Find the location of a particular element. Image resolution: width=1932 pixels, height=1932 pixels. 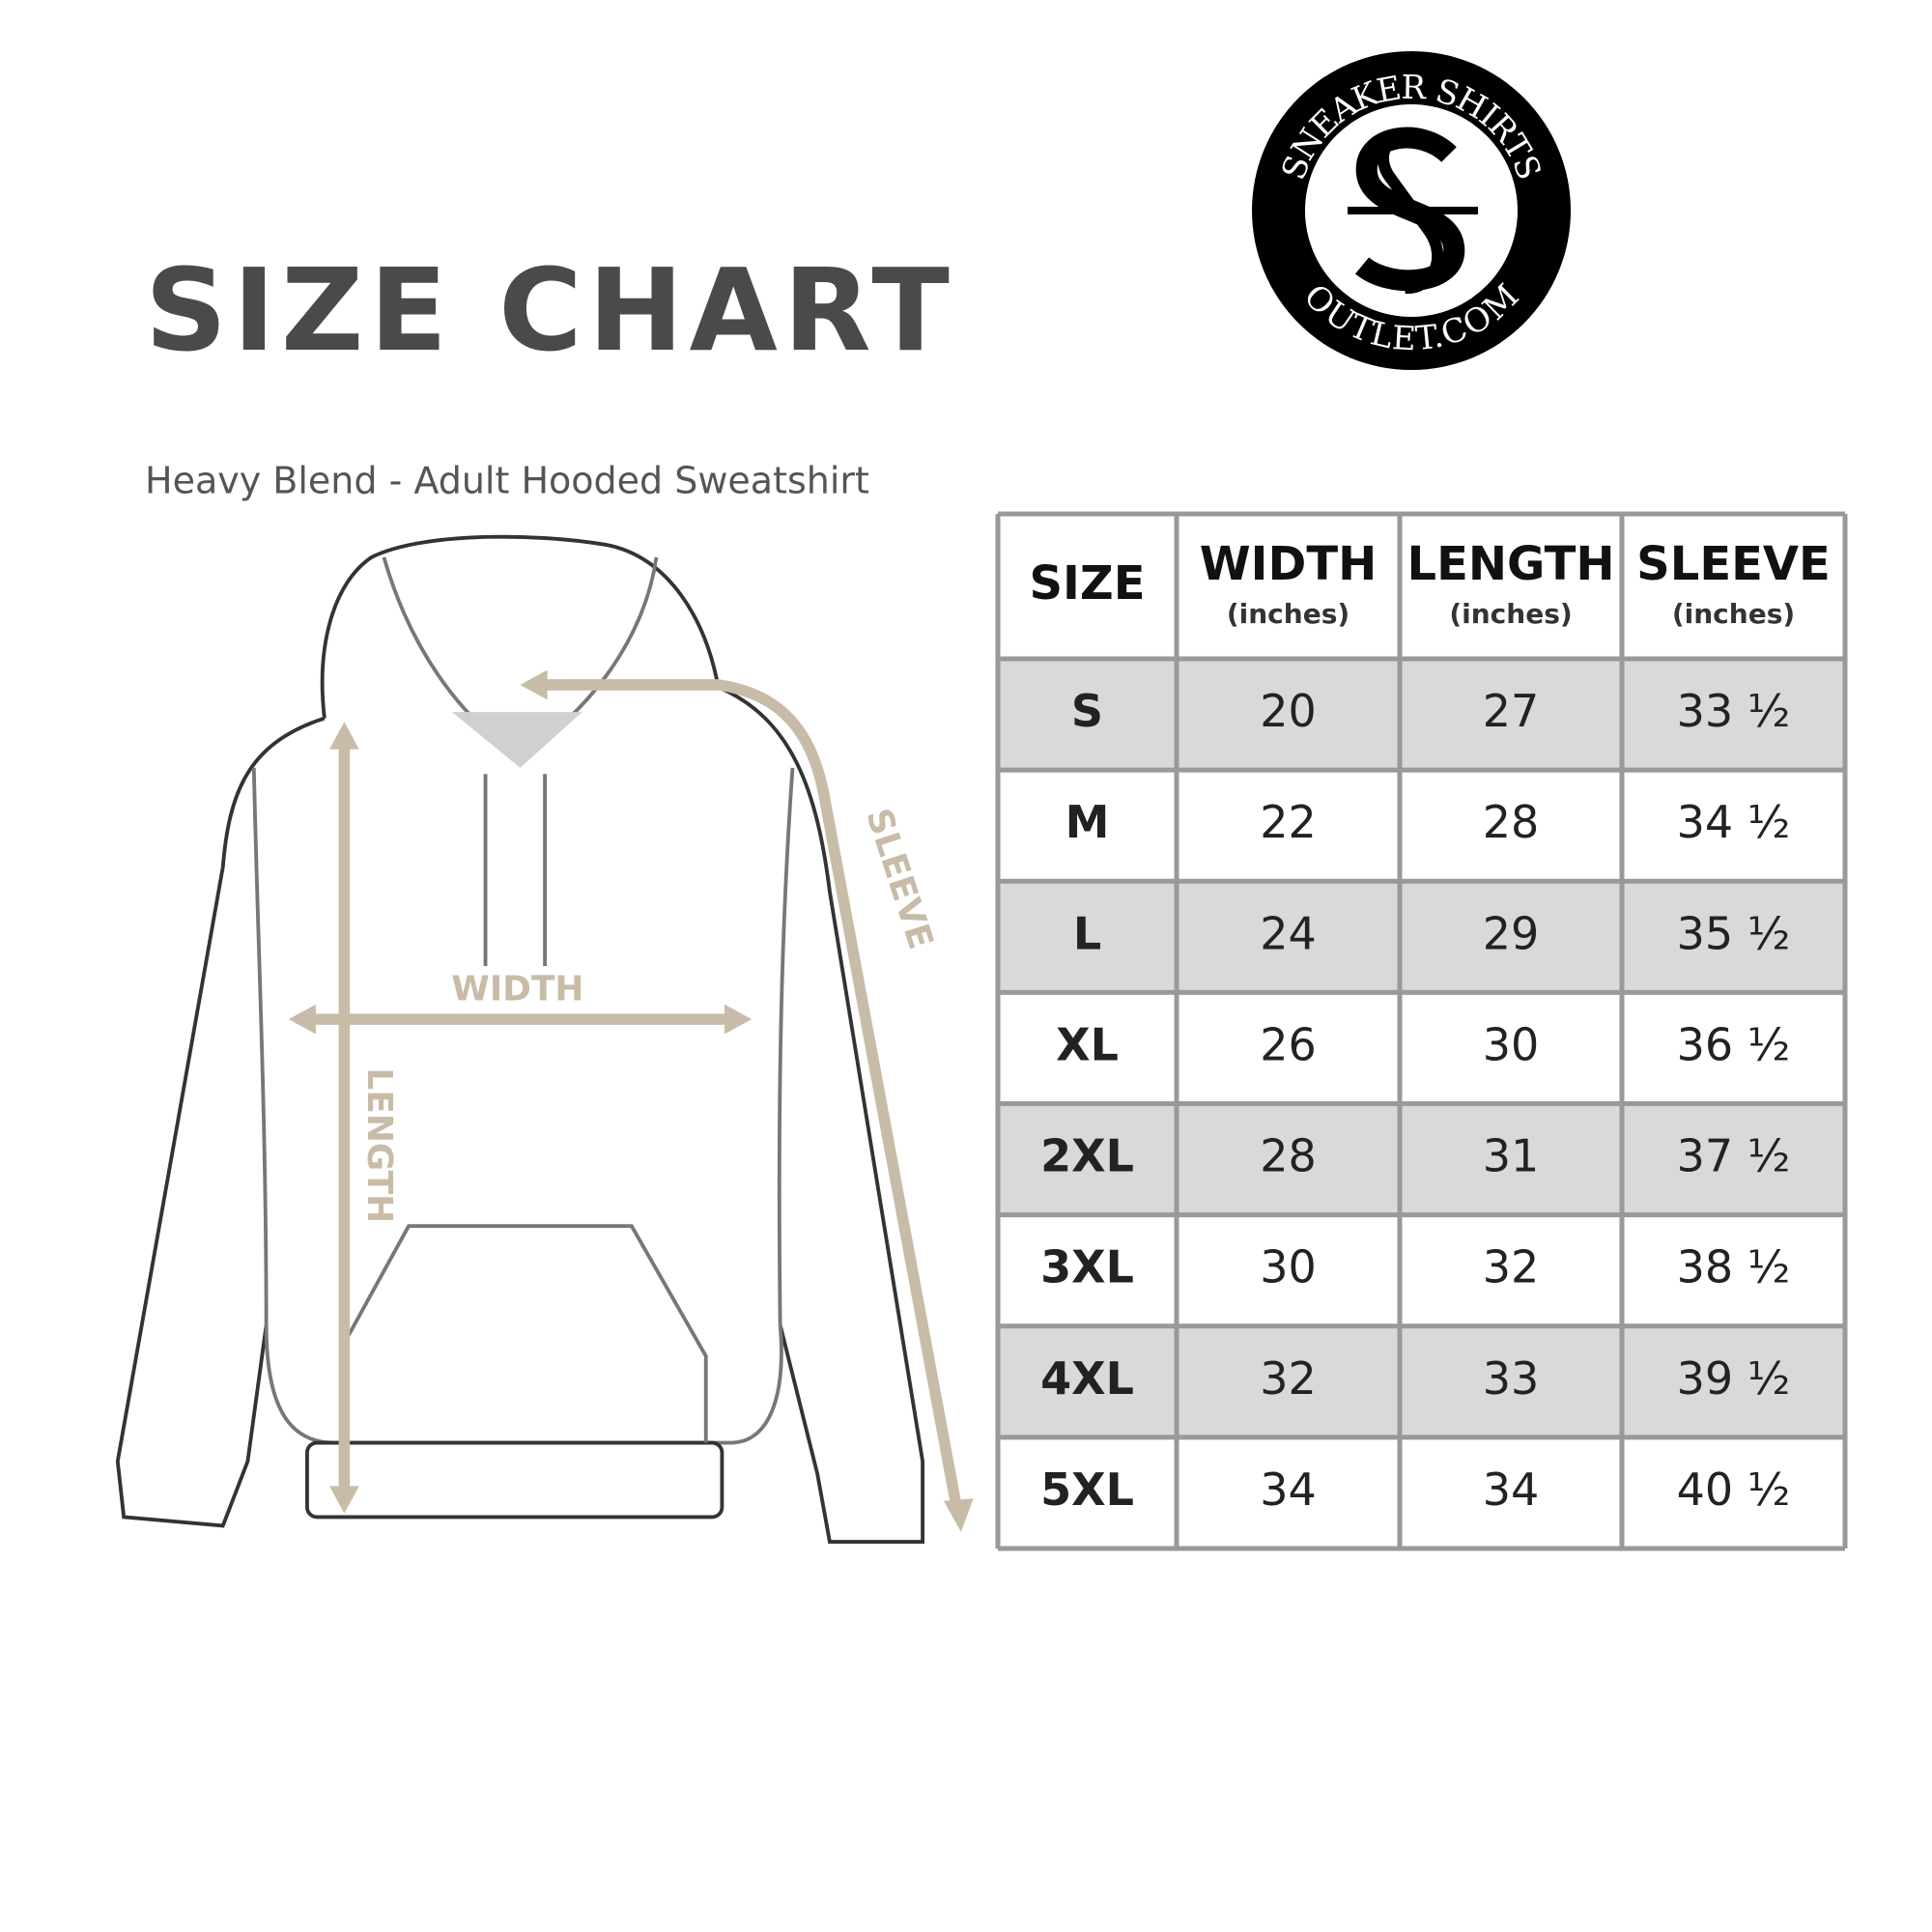

right-sleeve is located at coordinates (821, 1115).